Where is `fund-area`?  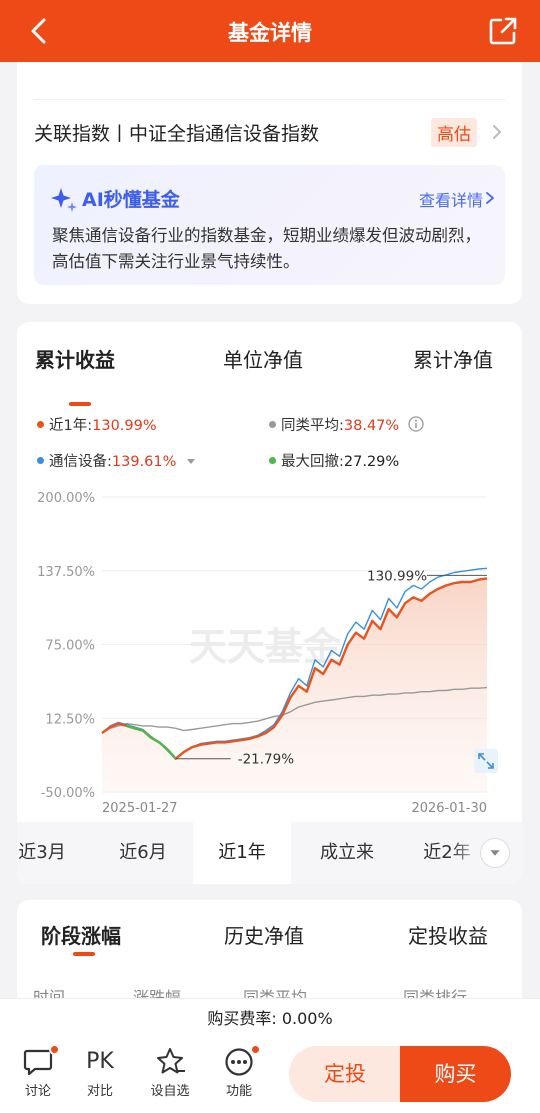
fund-area is located at coordinates (294, 685).